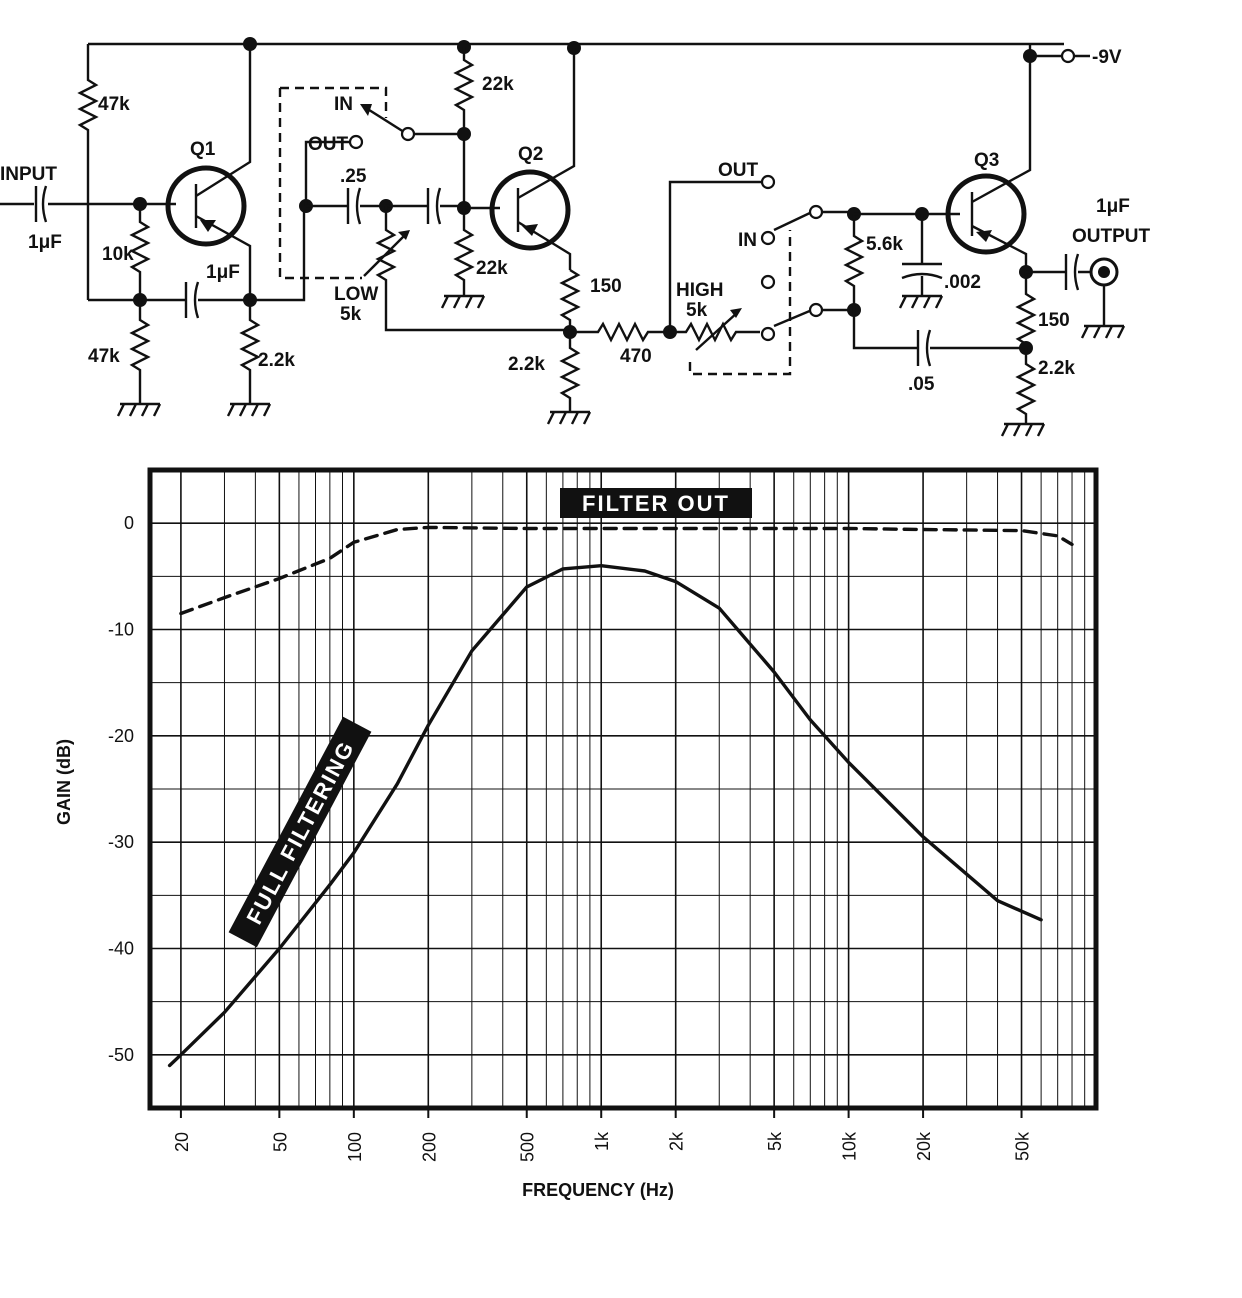 The height and width of the screenshot is (1298, 1242). What do you see at coordinates (498, 84) in the screenshot?
I see `r-22k-top-label: 22k` at bounding box center [498, 84].